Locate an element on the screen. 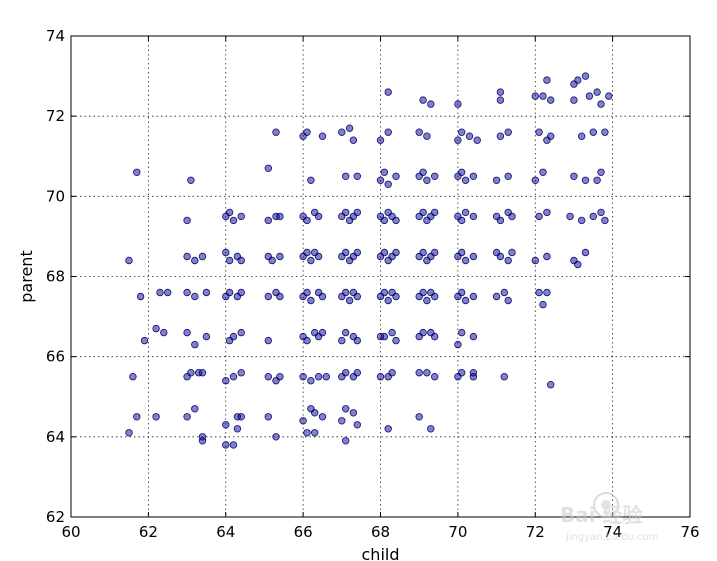 The image size is (717, 561). svg-text: Bai 经验 is located at coordinates (601, 515).